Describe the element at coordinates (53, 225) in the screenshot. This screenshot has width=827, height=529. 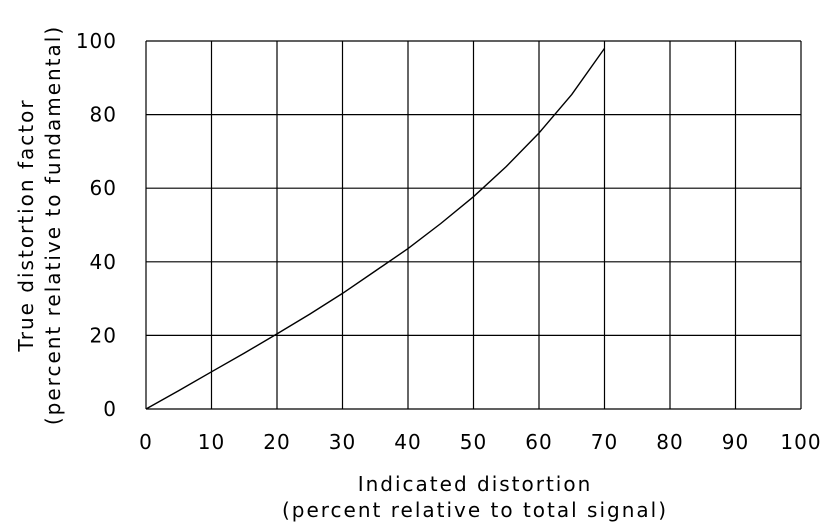
I see `y-axis-title-line2: (percent relative to fundamental)` at that location.